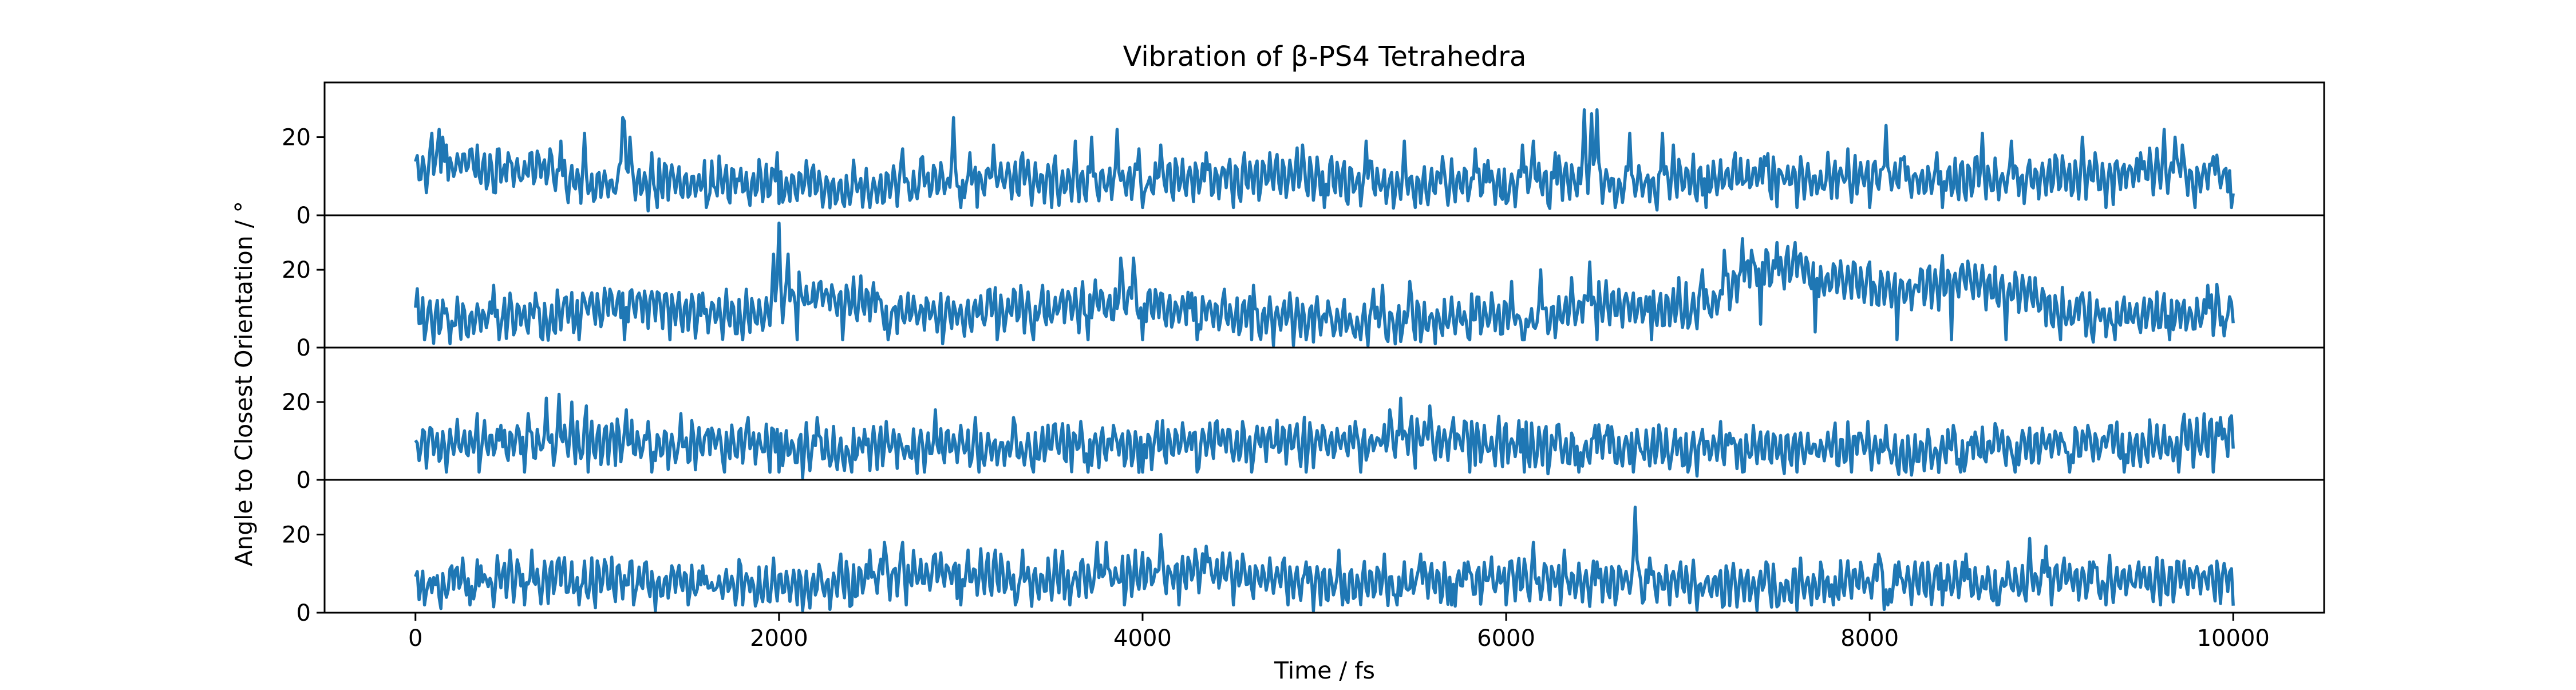 The height and width of the screenshot is (690, 2576). I want to click on x-tick-label-0: 0, so click(415, 638).